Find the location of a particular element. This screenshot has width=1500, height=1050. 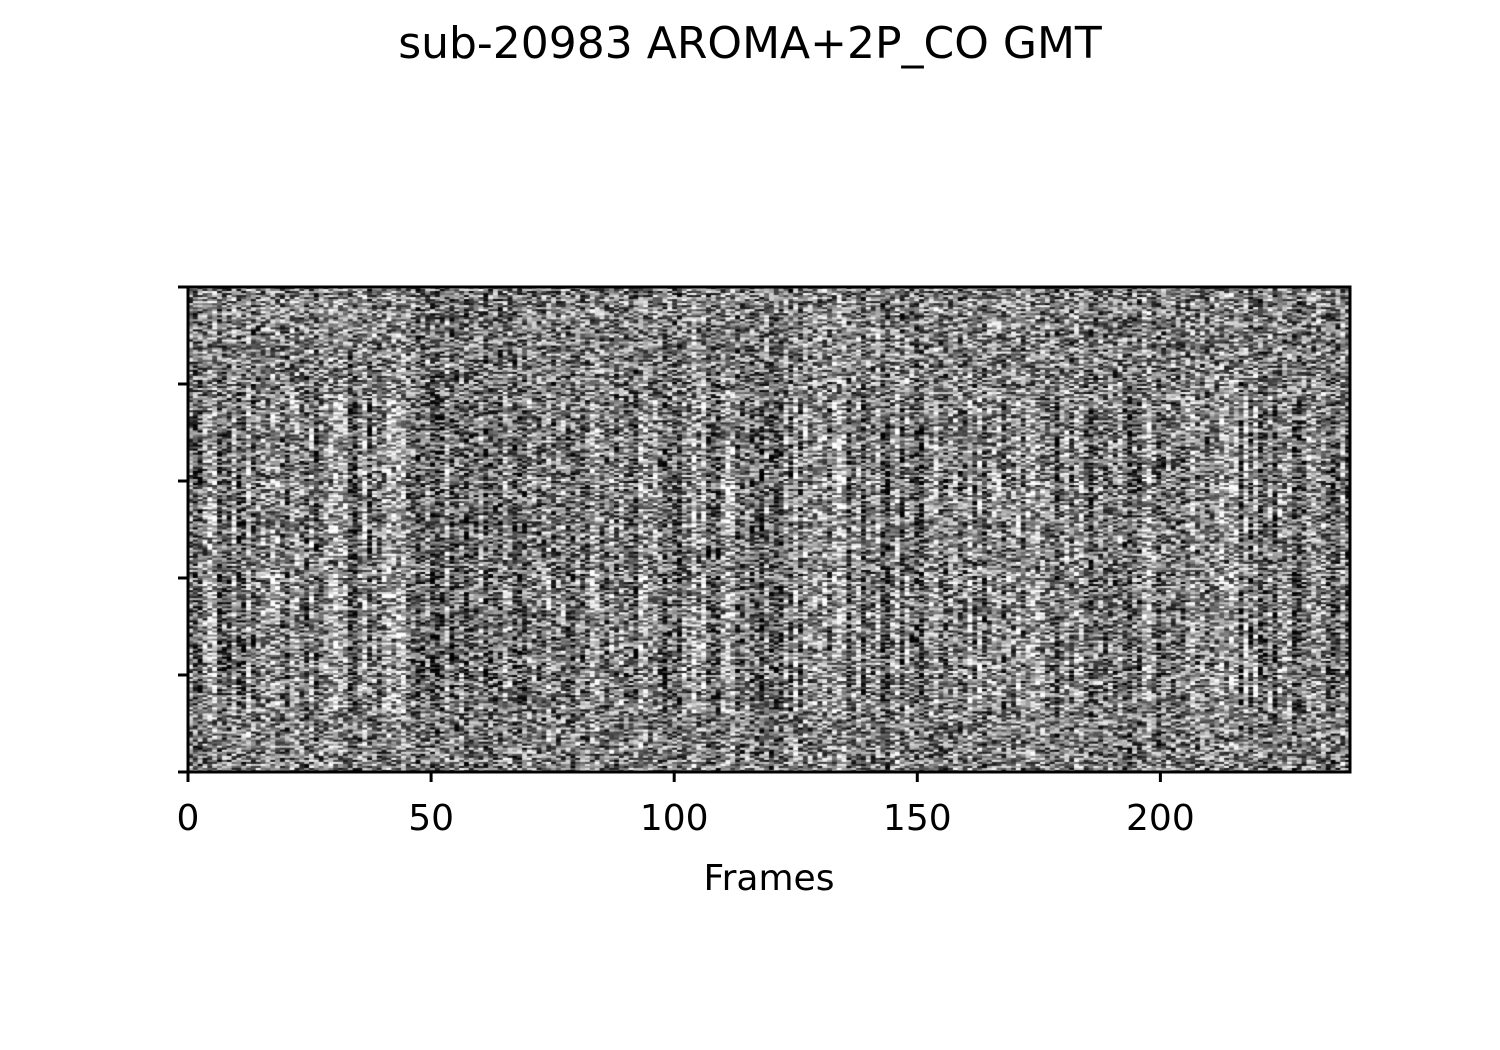

x-axis: 0 50 100 150 200 is located at coordinates (686, 805).